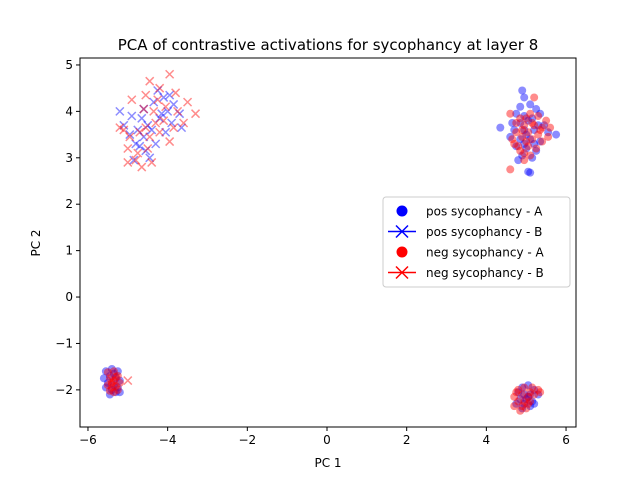 The height and width of the screenshot is (480, 640). What do you see at coordinates (69, 251) in the screenshot?
I see `y-tick-label: 1` at bounding box center [69, 251].